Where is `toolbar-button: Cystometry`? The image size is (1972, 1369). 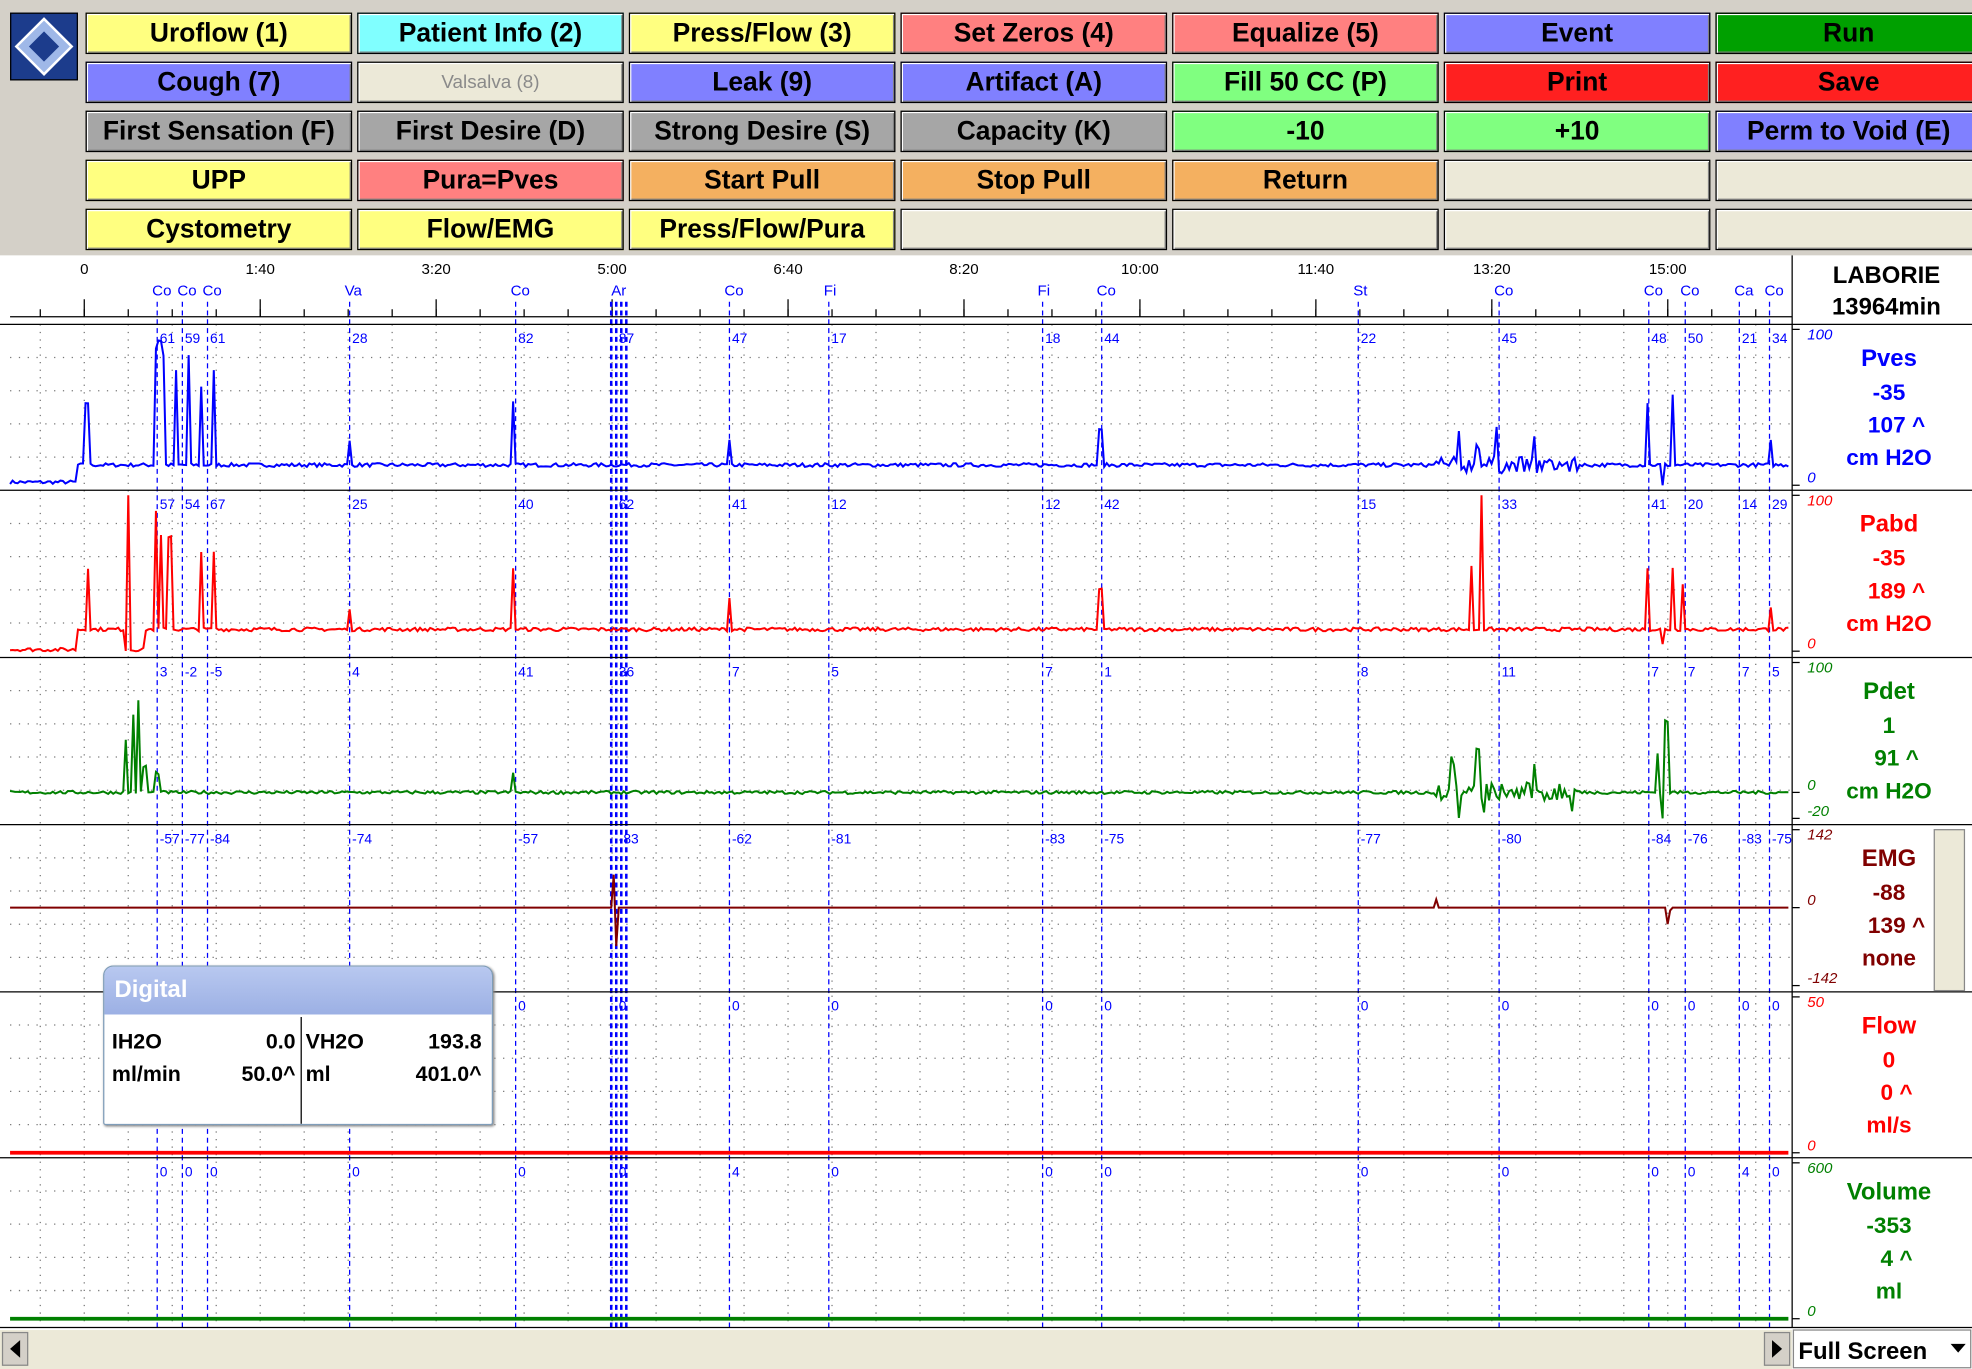 toolbar-button: Cystometry is located at coordinates (219, 229).